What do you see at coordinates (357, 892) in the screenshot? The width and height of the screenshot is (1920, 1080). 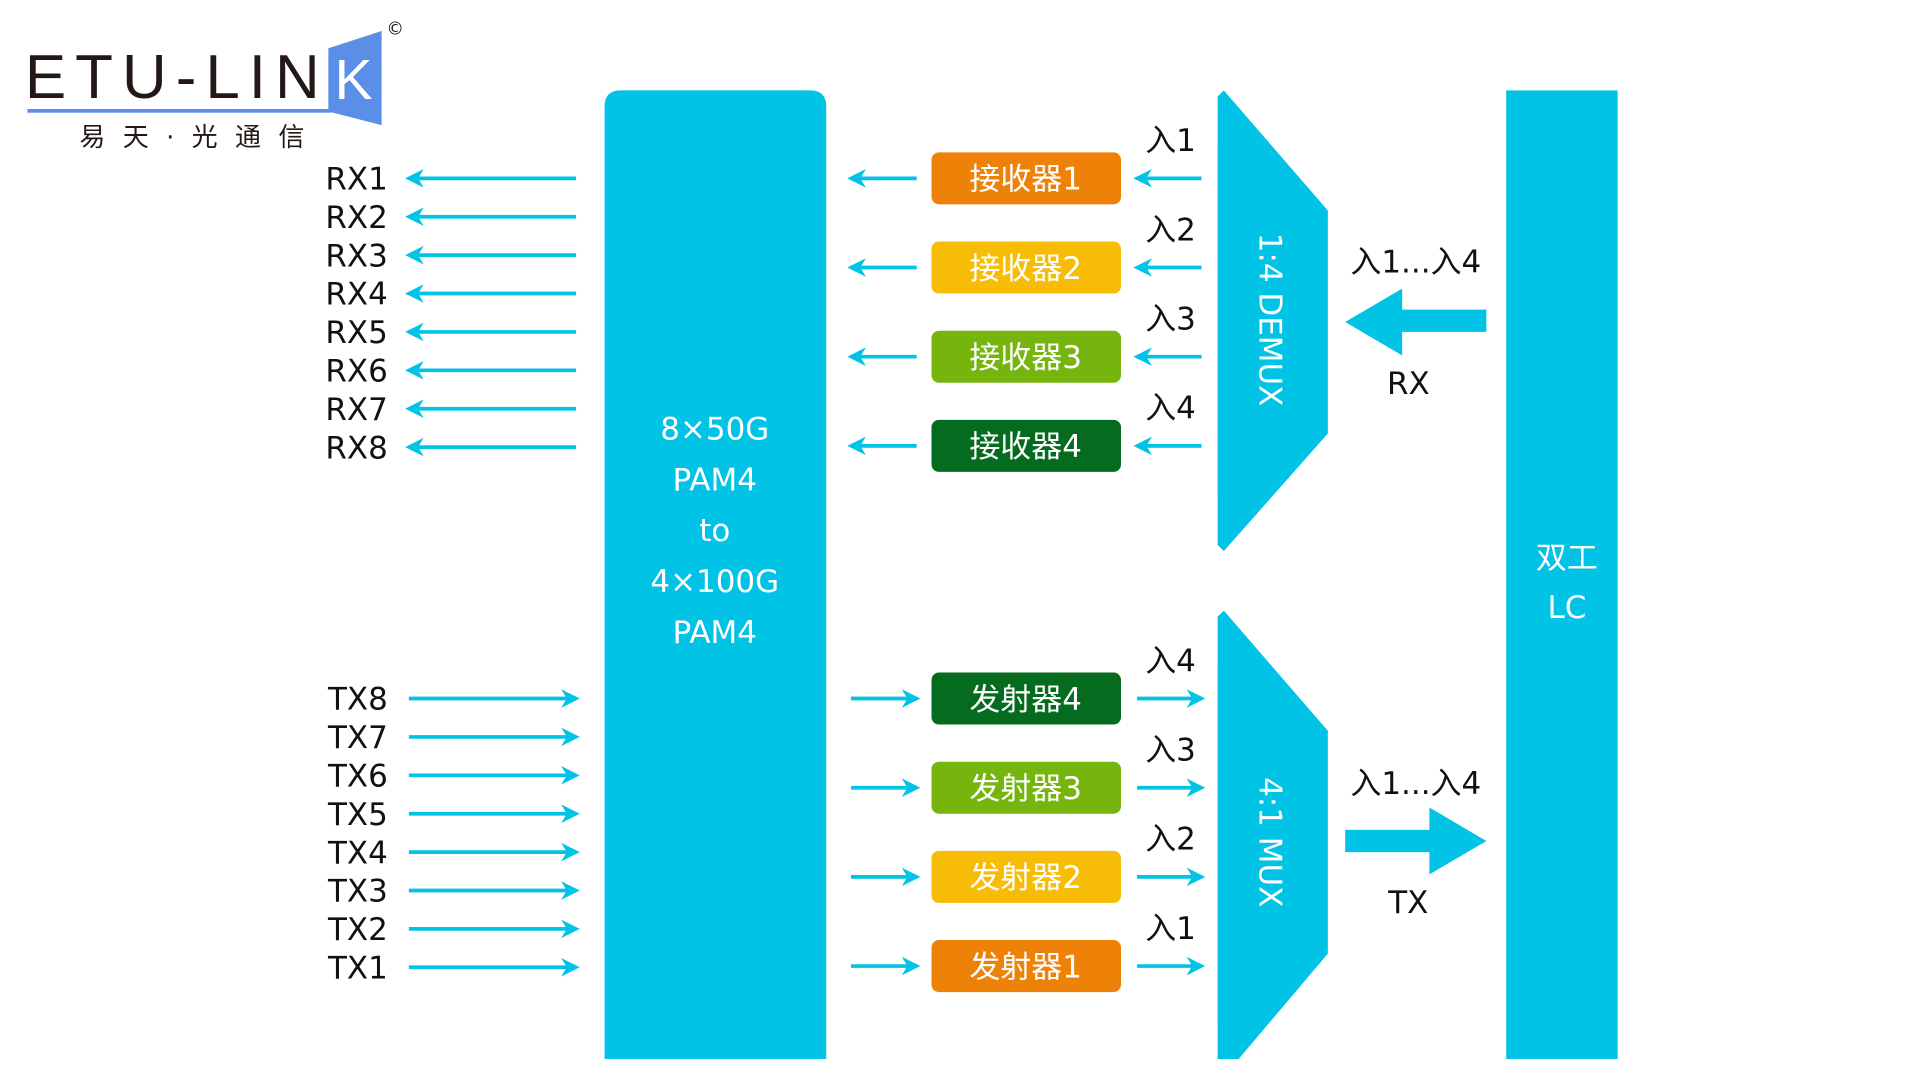 I see `tx-lane-label: TX3` at bounding box center [357, 892].